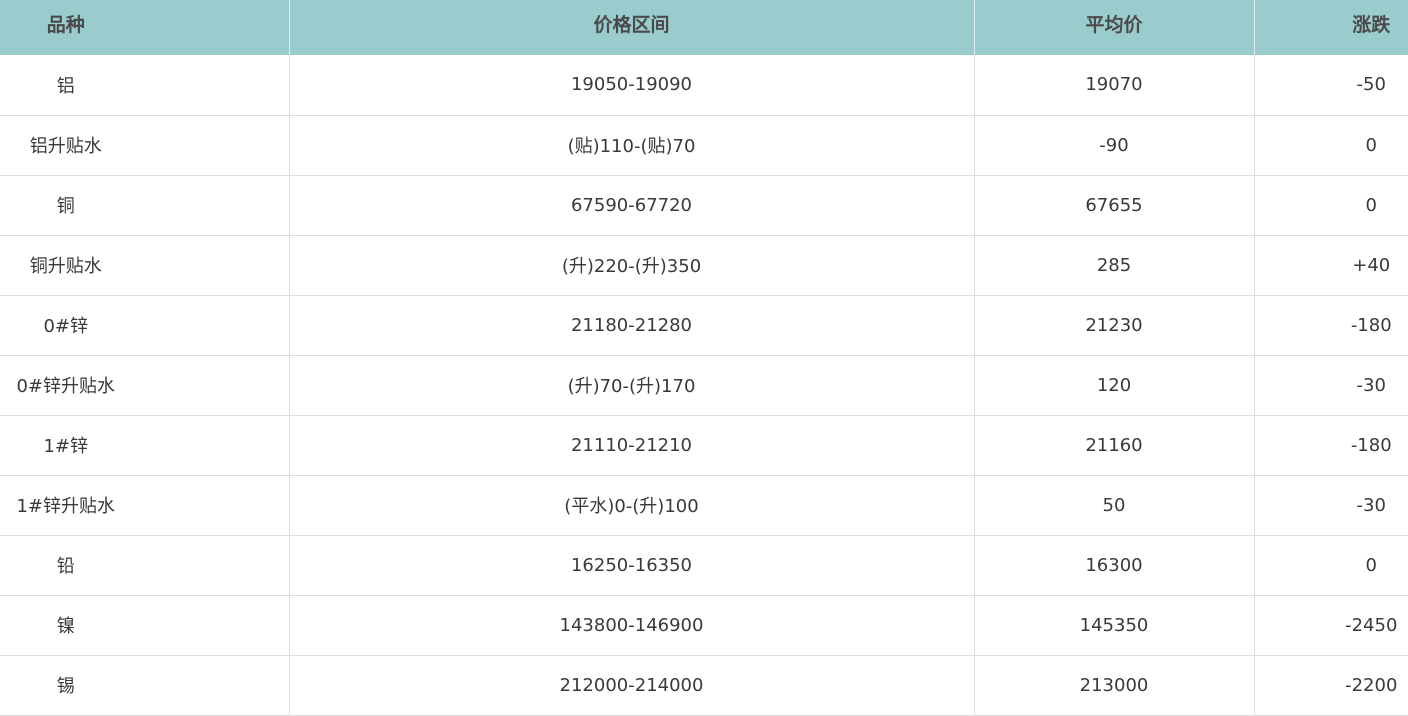 This screenshot has height=716, width=1408. I want to click on table-row: 1#锌升贴水 (平水)0-(升)100 50 -30, so click(704, 505).